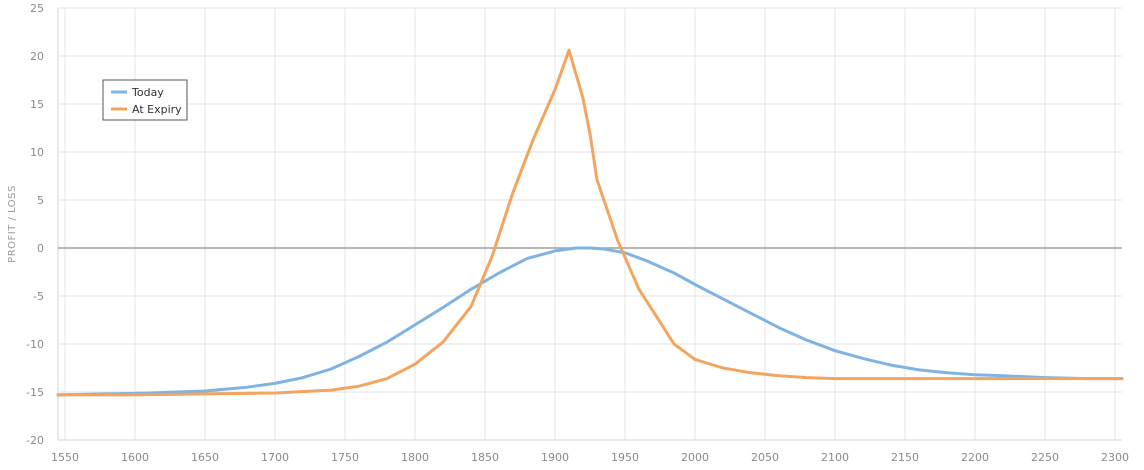 This screenshot has height=470, width=1144. What do you see at coordinates (625, 457) in the screenshot?
I see `x-tick-label: 1950` at bounding box center [625, 457].